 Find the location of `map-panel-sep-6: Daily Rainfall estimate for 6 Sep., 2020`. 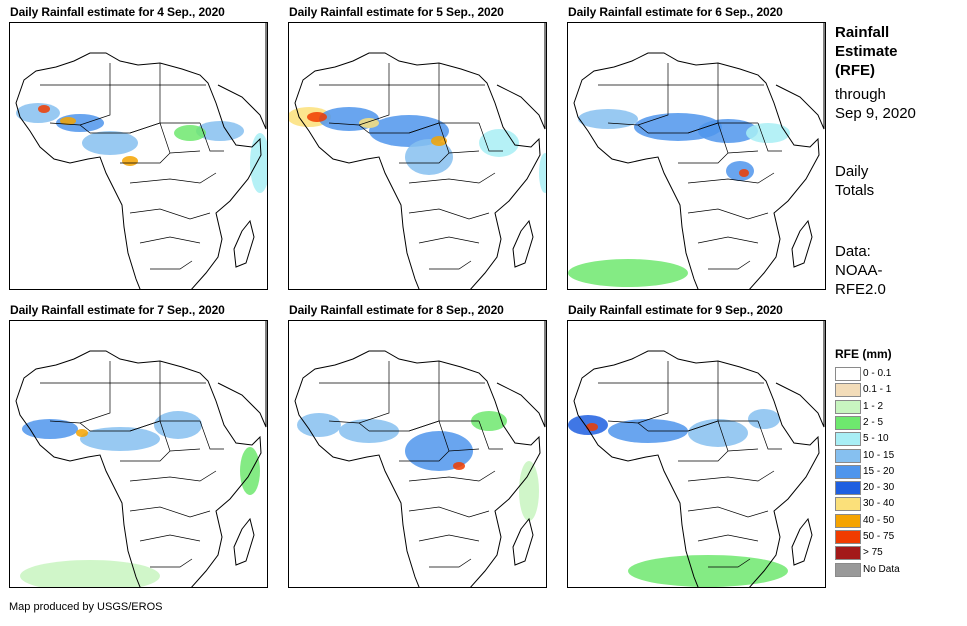

map-panel-sep-6: Daily Rainfall estimate for 6 Sep., 2020 is located at coordinates (696, 147).